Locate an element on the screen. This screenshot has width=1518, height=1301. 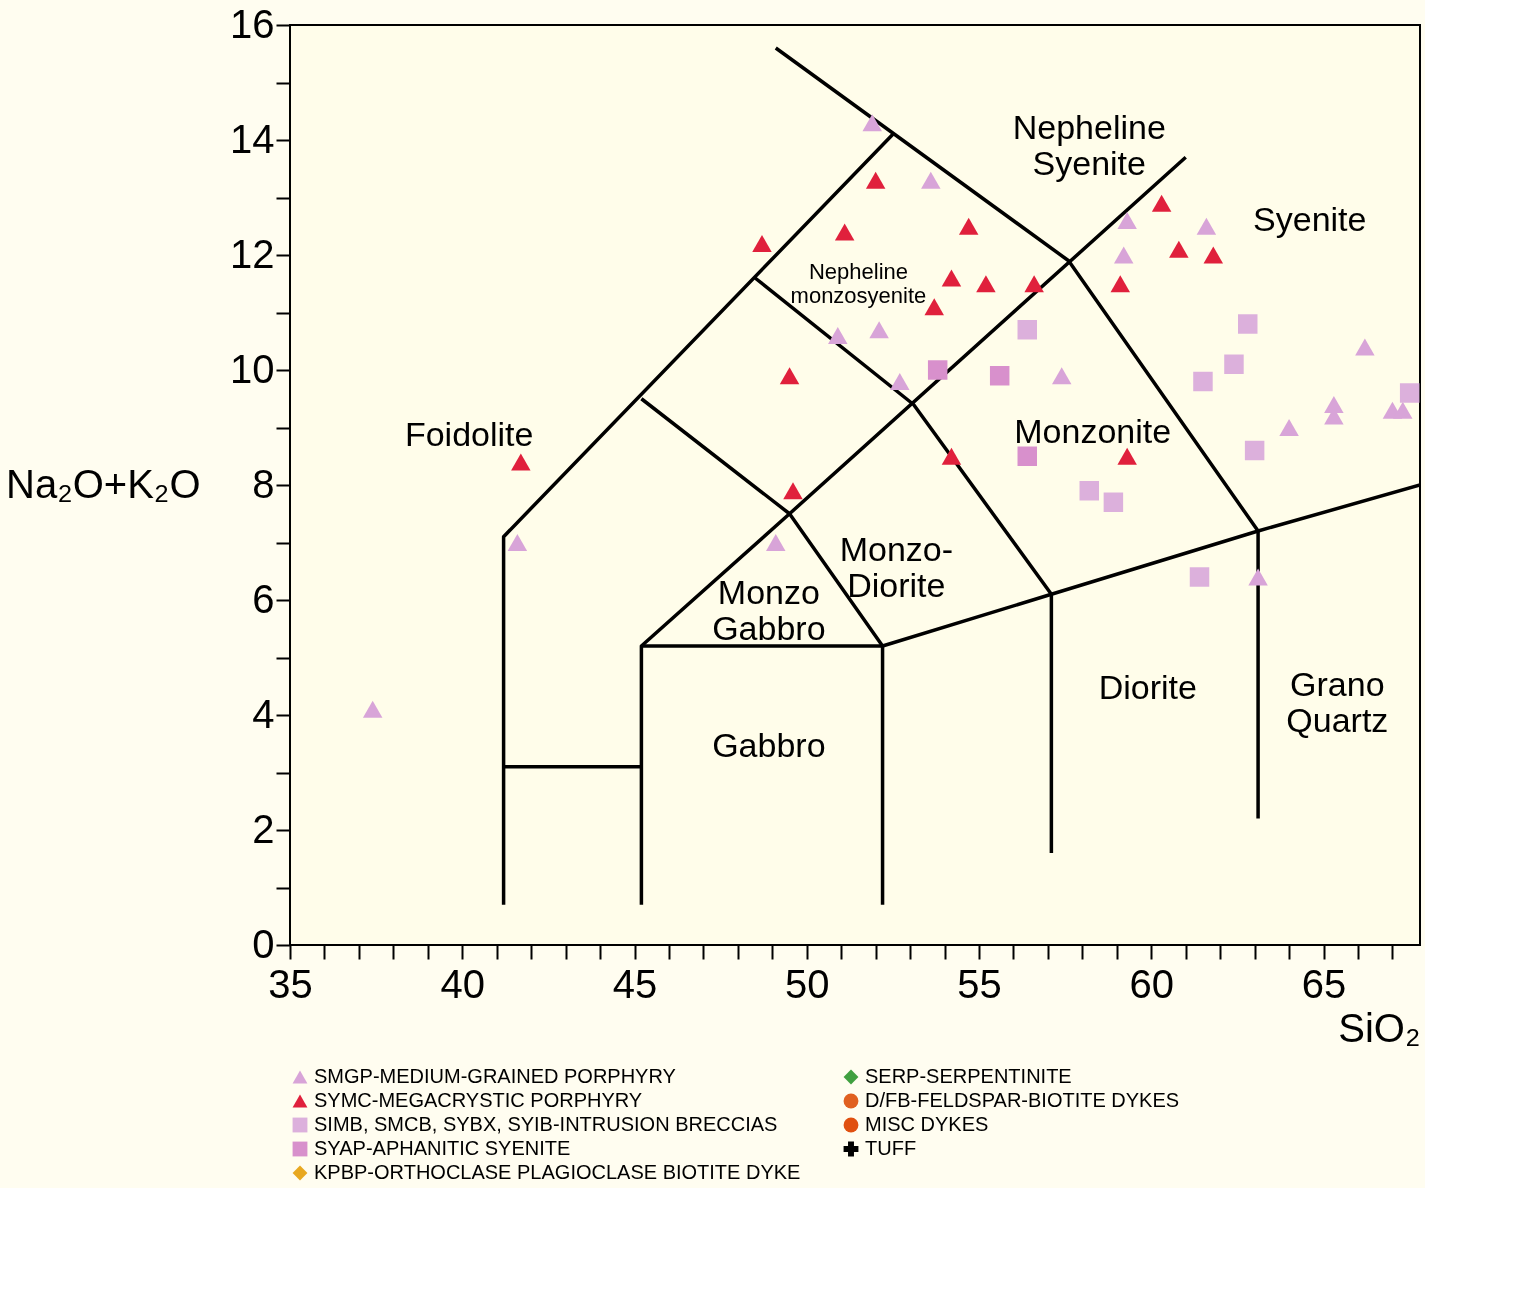
legend-label: SERP-SERPENTINITE is located at coordinates (968, 1076).